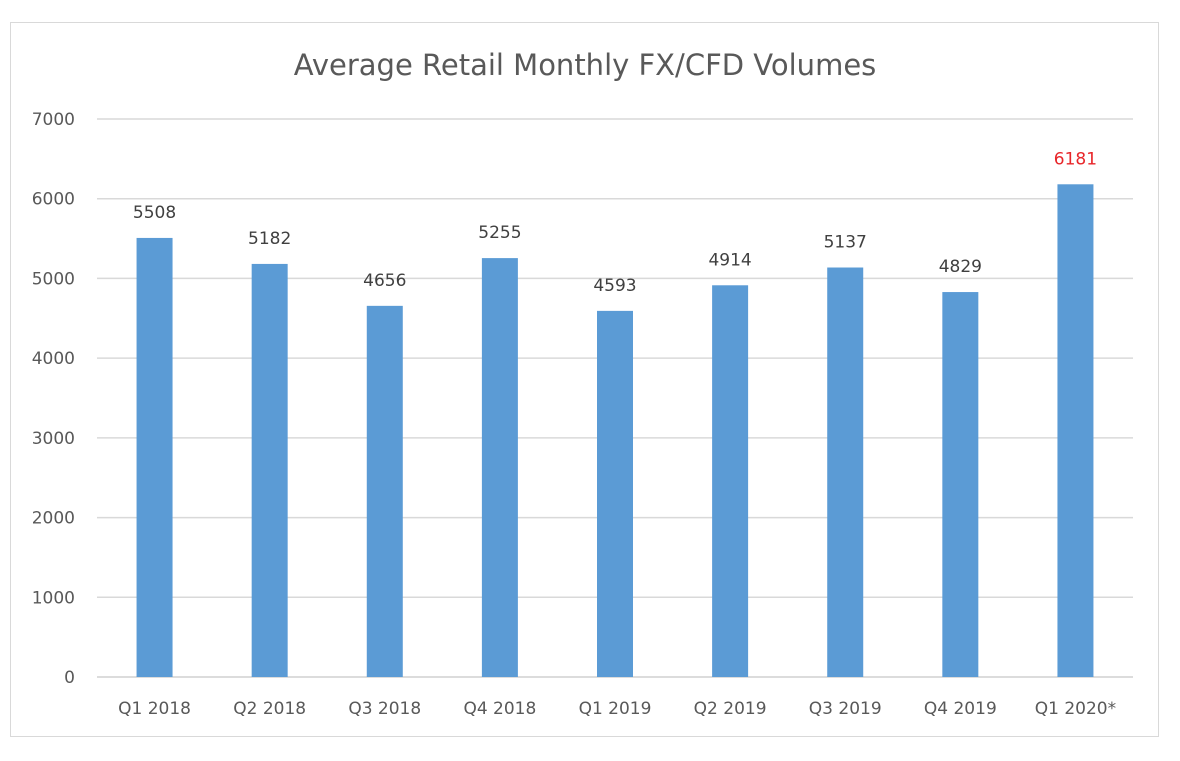 The height and width of the screenshot is (761, 1180). What do you see at coordinates (729, 260) in the screenshot?
I see `data-label: 4914` at bounding box center [729, 260].